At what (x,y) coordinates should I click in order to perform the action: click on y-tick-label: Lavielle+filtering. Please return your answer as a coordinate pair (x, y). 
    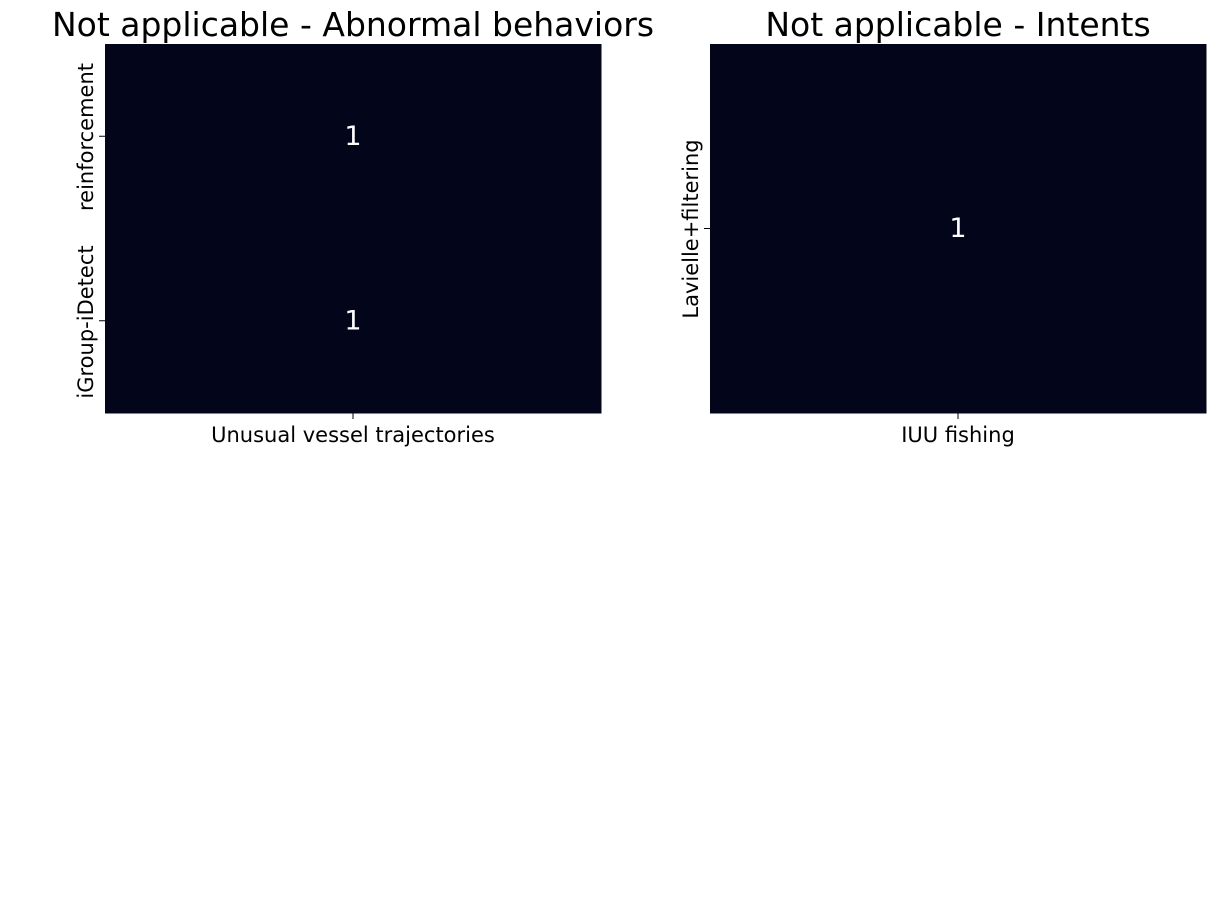
    Looking at the image, I should click on (691, 228).